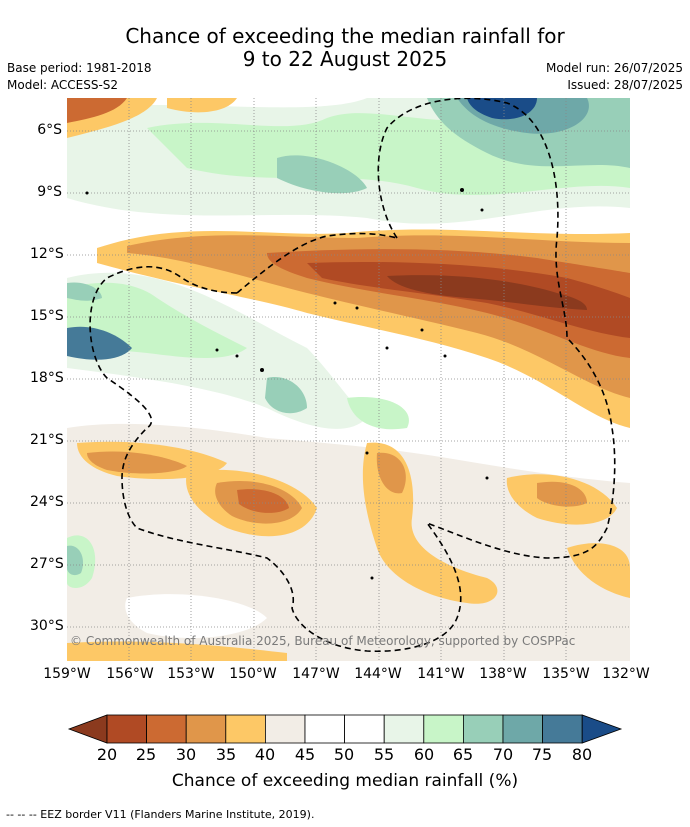  Describe the element at coordinates (47, 626) in the screenshot. I see `y-tick: 30°S` at that location.